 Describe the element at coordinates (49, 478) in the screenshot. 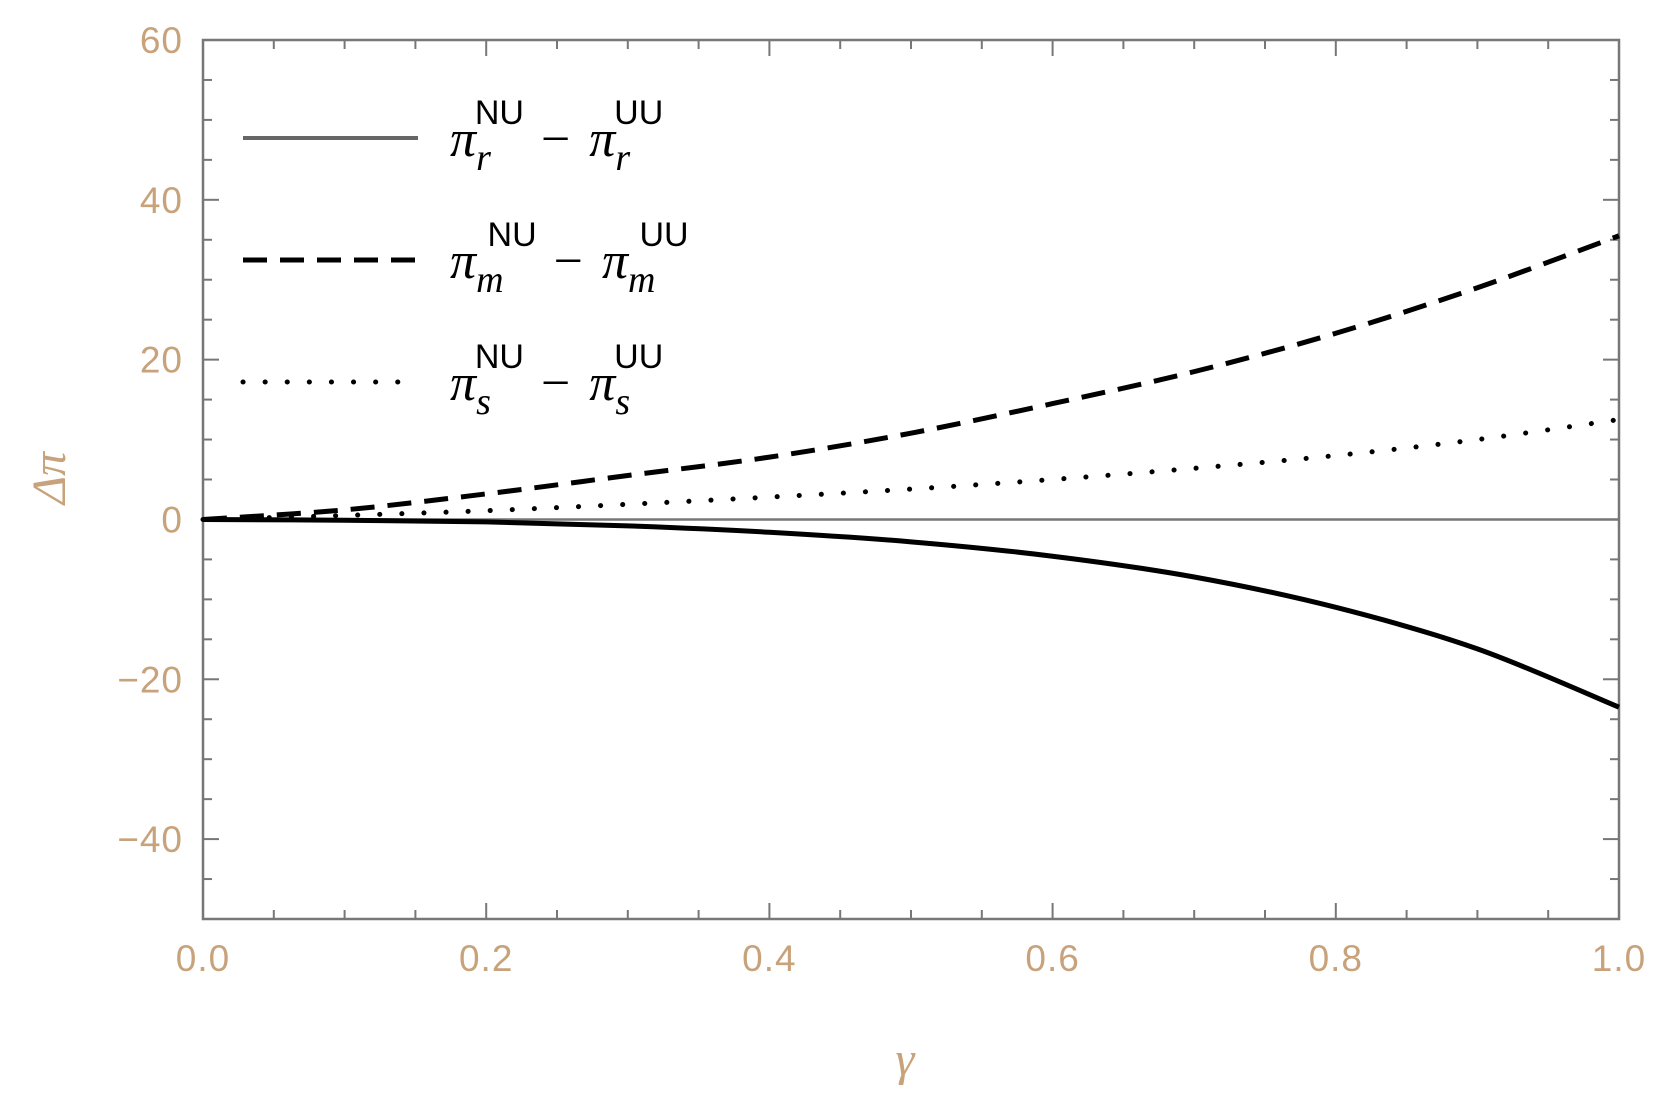

I see `y-axis-label: Δπ` at that location.